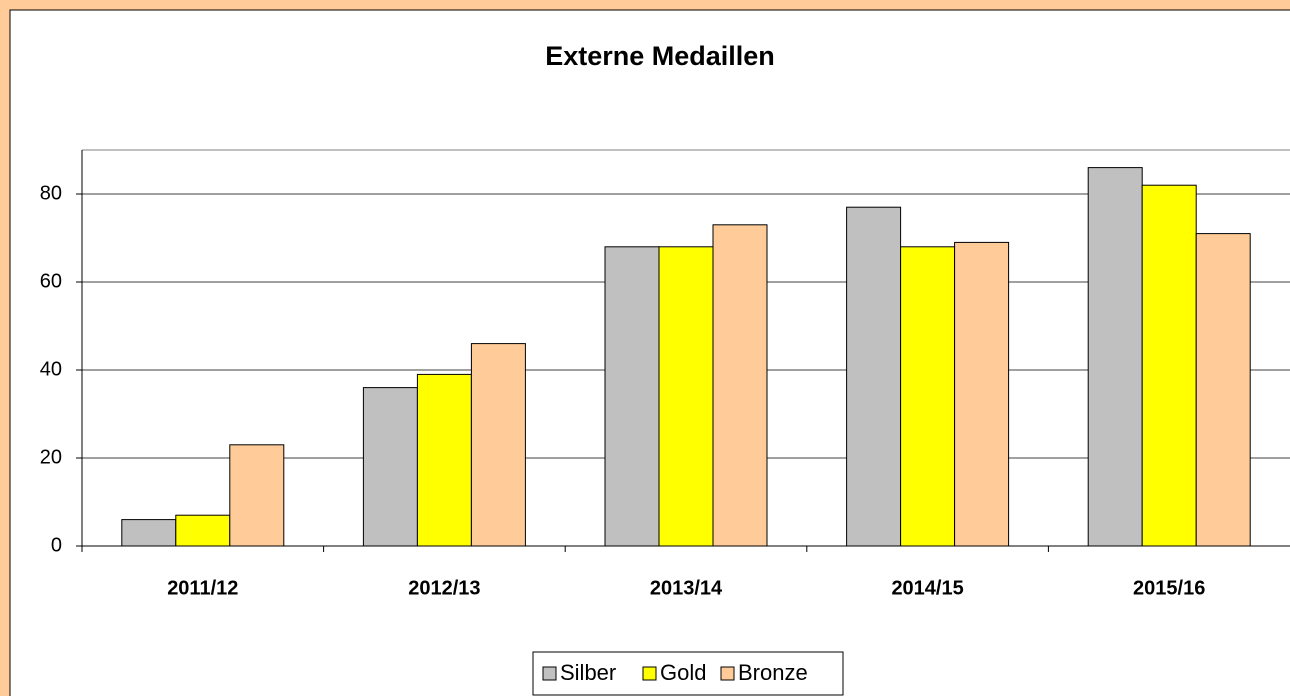 This screenshot has height=696, width=1290. I want to click on x-tick-label: 2015/16, so click(1169, 588).